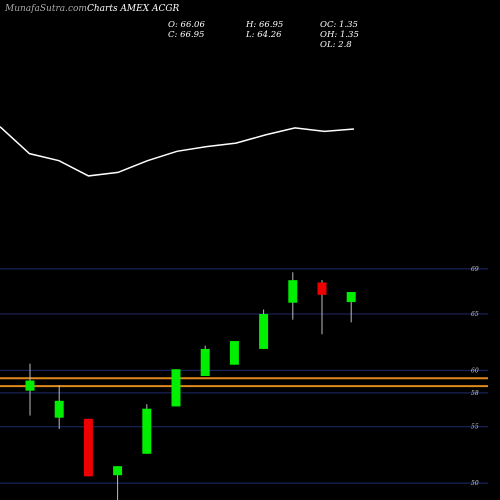 Image resolution: width=500 pixels, height=500 pixels. I want to click on watermark: MunafaSutra.comCharts AMEX ACGR, so click(92, 9).